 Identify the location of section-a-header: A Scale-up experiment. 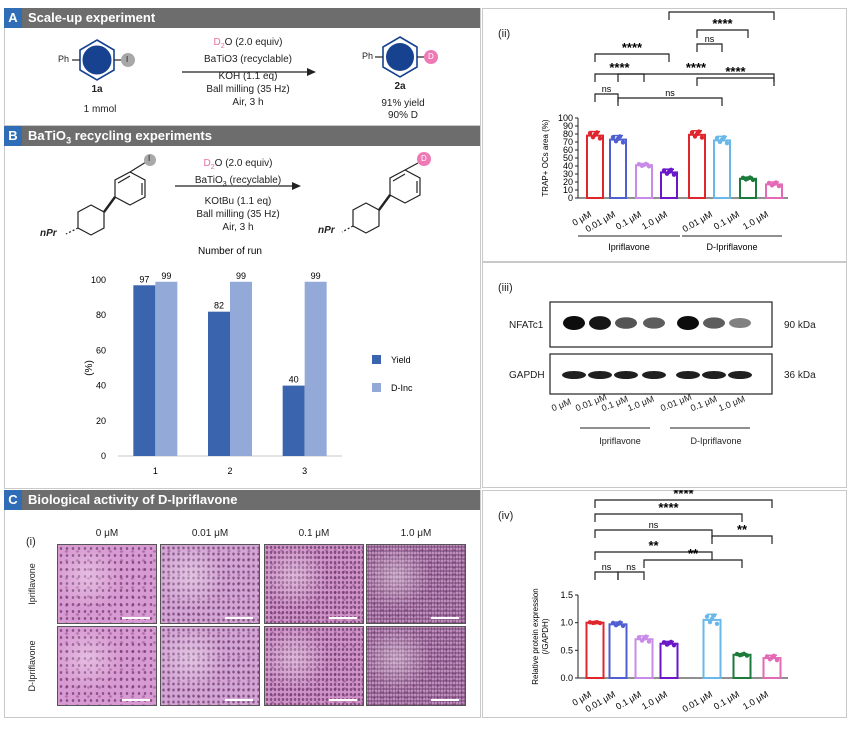
(242, 18).